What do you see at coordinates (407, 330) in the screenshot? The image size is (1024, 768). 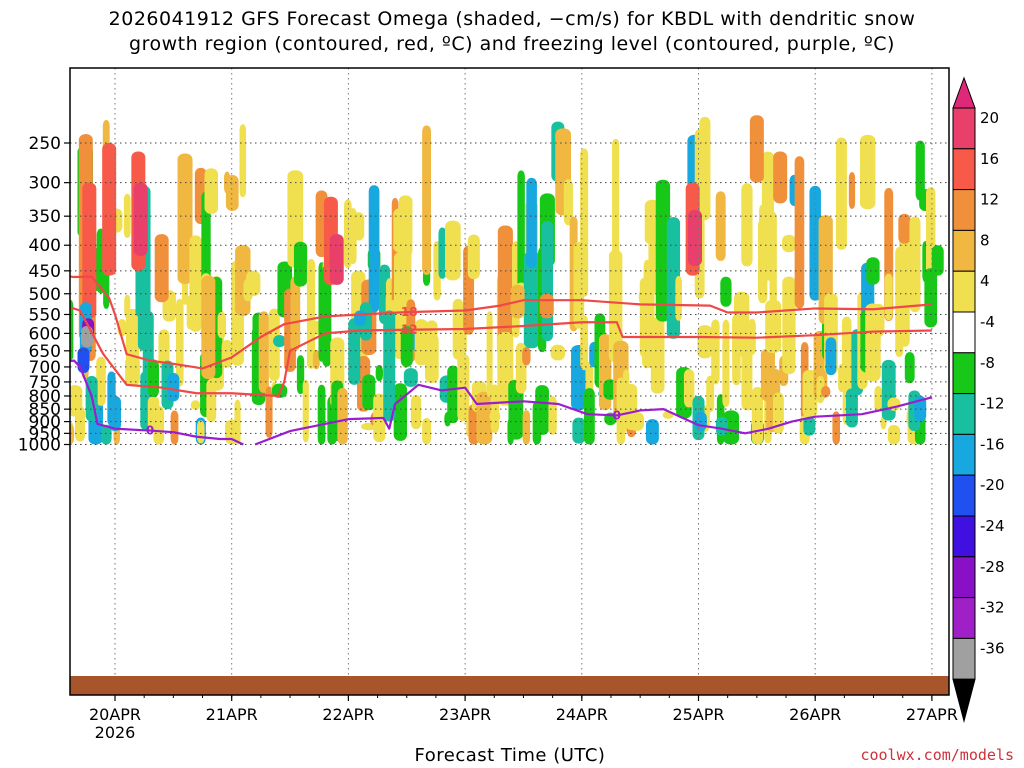 I see `red-contour-label-1: -12` at bounding box center [407, 330].